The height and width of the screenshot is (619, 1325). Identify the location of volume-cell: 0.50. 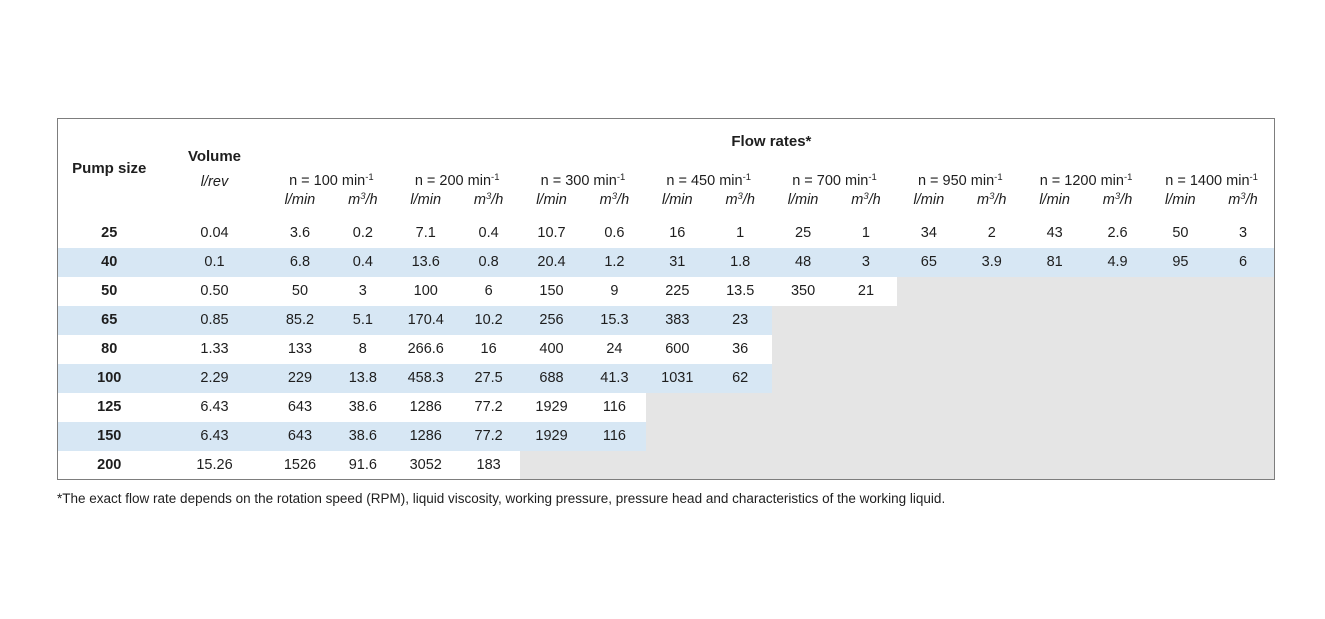
(214, 291).